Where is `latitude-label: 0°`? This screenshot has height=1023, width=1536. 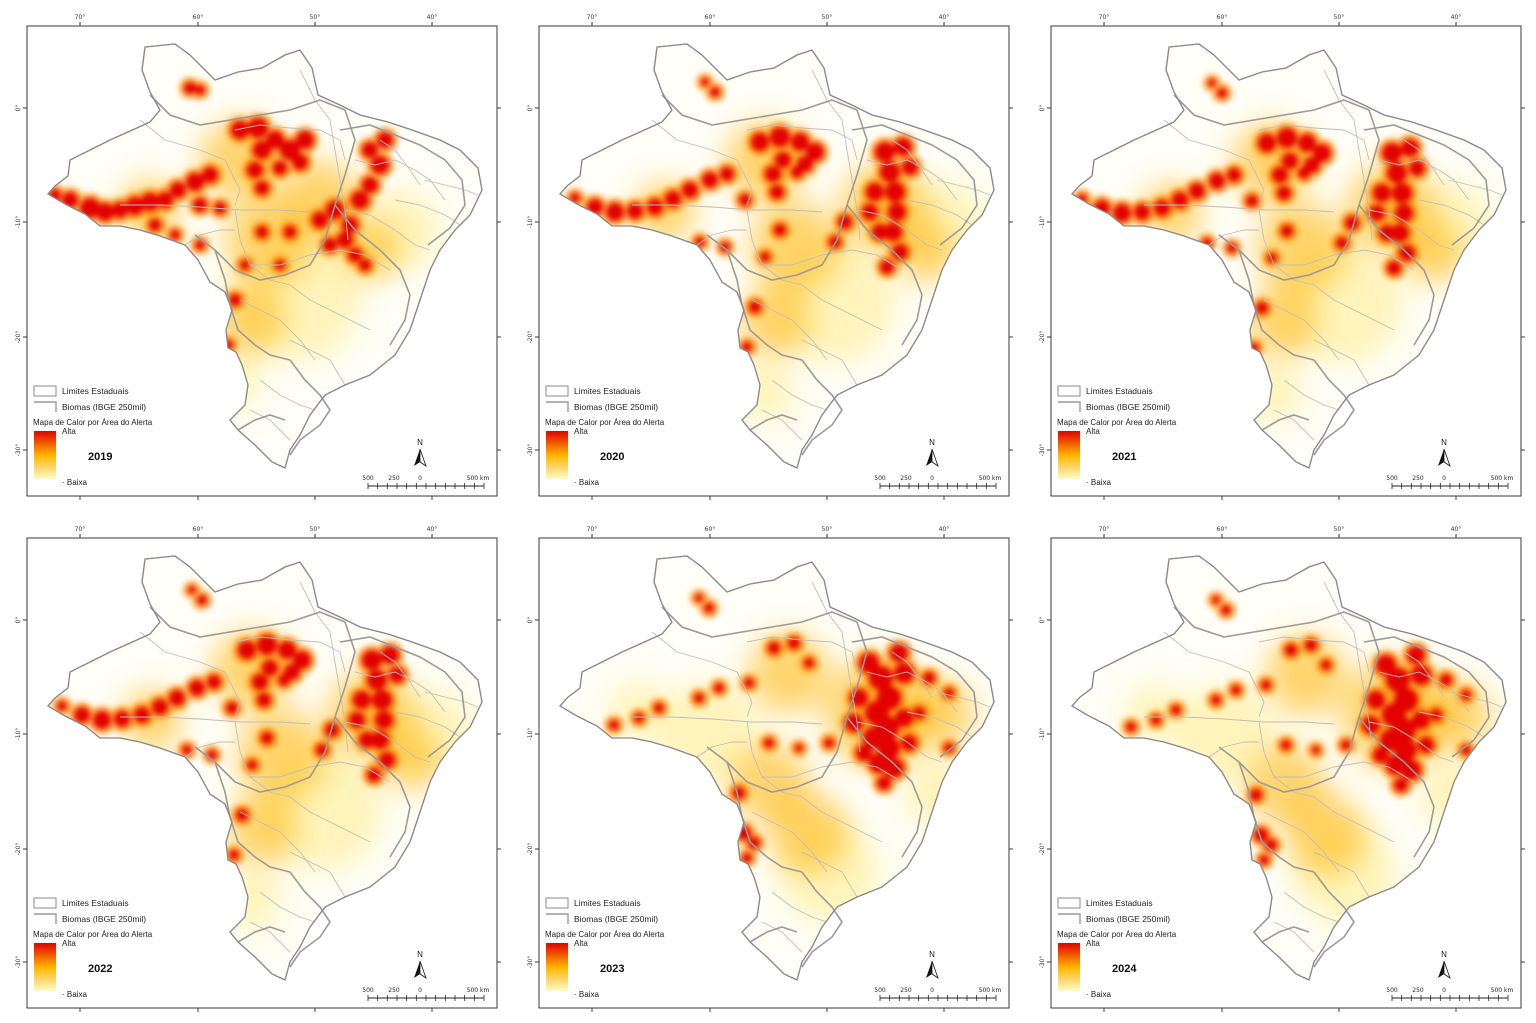 latitude-label: 0° is located at coordinates (530, 108).